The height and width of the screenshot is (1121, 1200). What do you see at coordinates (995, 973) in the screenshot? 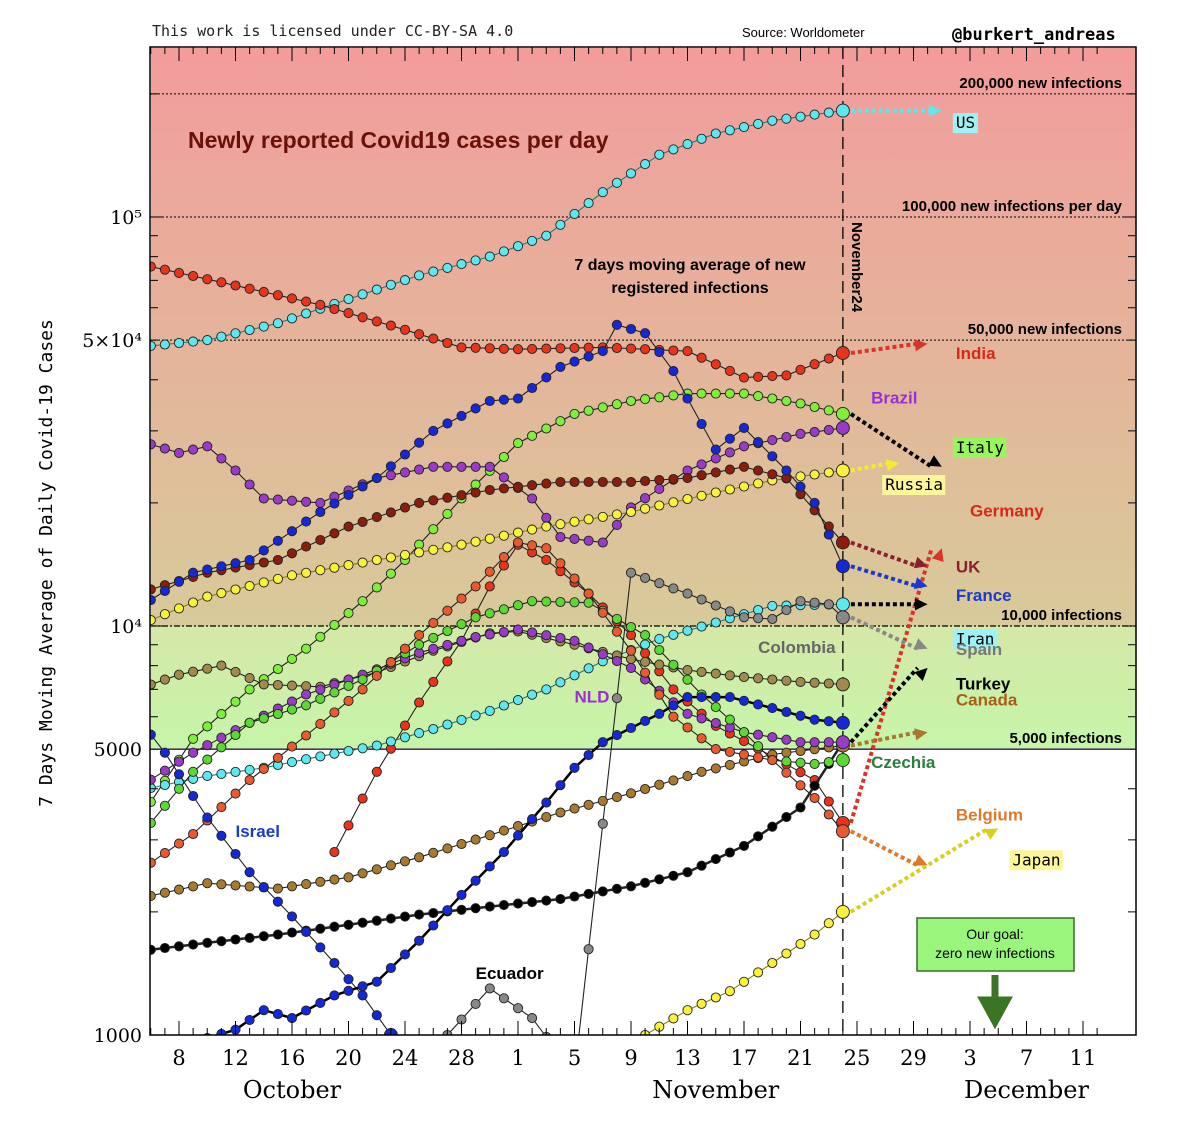
I see `goal-box: Our goal: zero new infections` at bounding box center [995, 973].